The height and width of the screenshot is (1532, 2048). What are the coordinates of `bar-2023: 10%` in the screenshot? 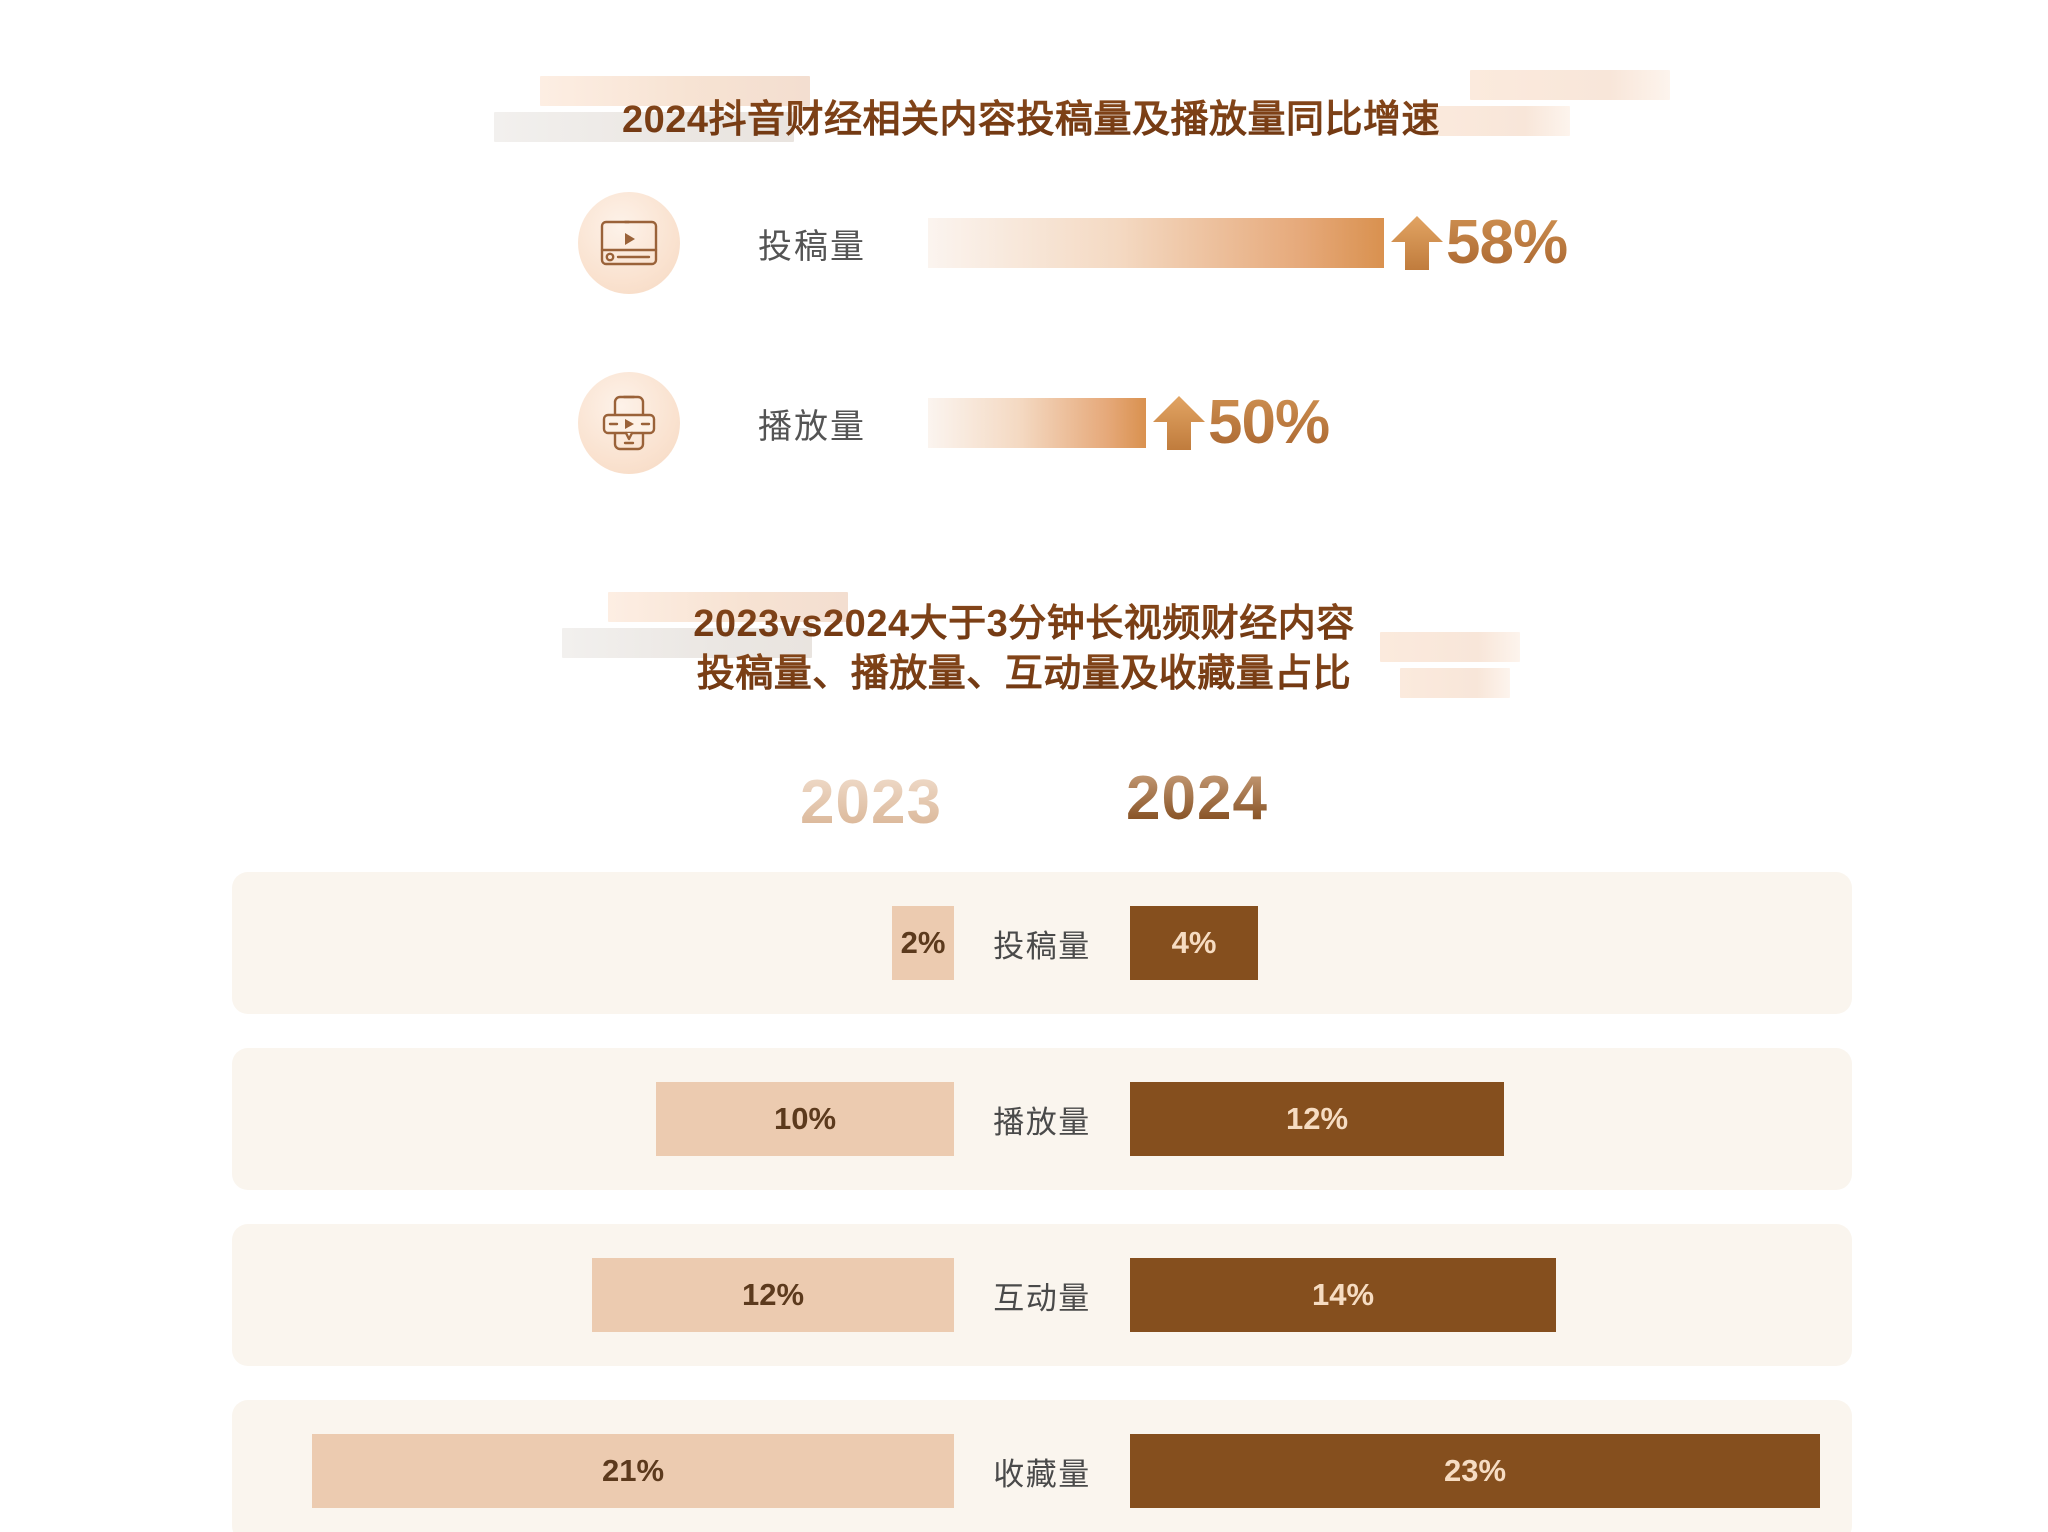 It's located at (805, 1119).